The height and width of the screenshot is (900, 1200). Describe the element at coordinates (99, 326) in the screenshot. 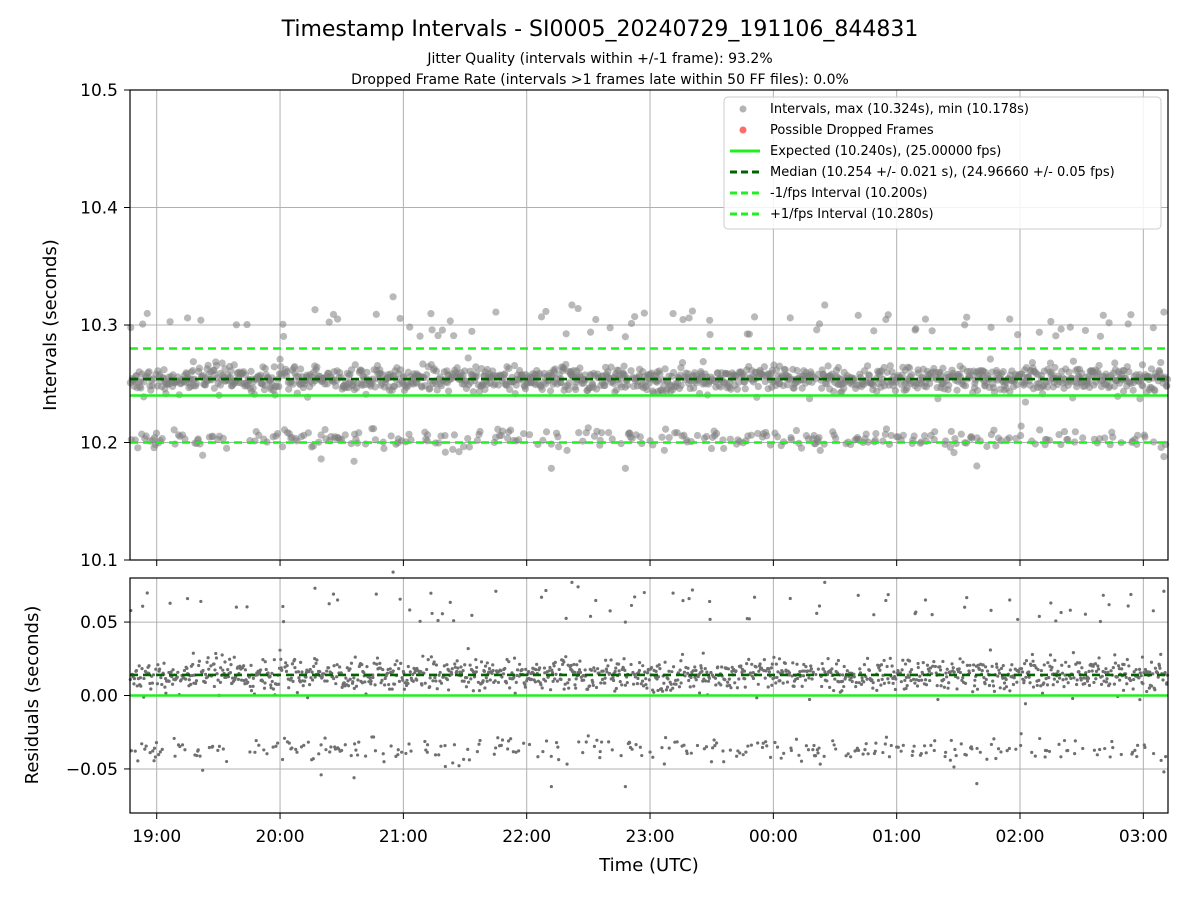

I see `intervals-y-tick-label: 10.3` at that location.